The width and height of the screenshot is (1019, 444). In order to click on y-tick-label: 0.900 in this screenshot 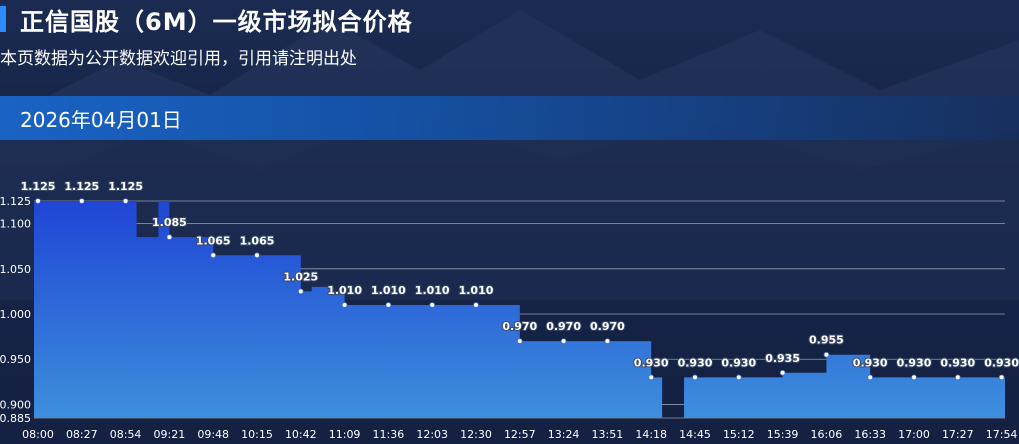, I will do `click(15, 404)`.